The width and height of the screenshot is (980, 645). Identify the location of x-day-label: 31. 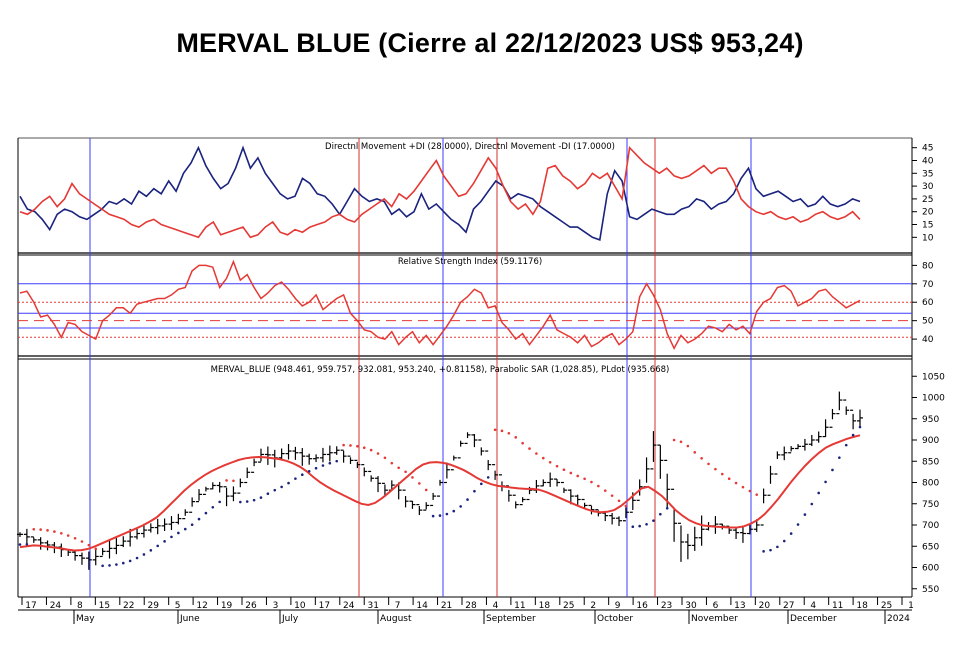
(372, 606).